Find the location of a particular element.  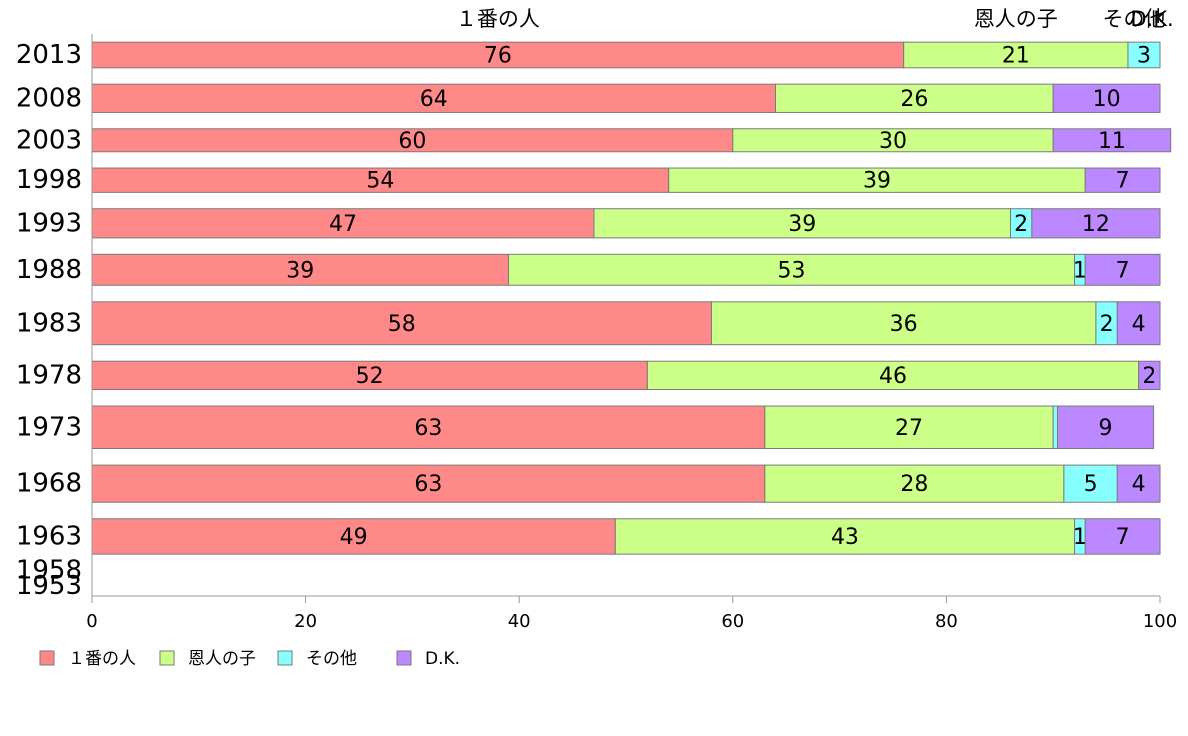

data-label-2008-series-0: 64 is located at coordinates (434, 99).